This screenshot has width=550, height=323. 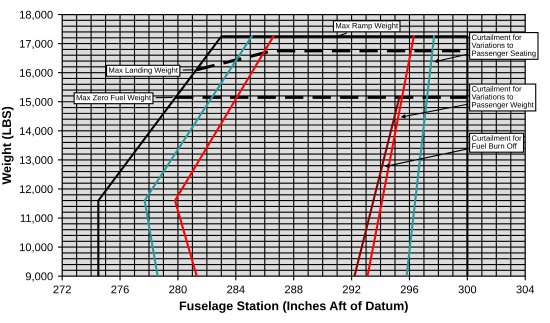 What do you see at coordinates (36, 248) in the screenshot?
I see `y-tick-label: 10,000` at bounding box center [36, 248].